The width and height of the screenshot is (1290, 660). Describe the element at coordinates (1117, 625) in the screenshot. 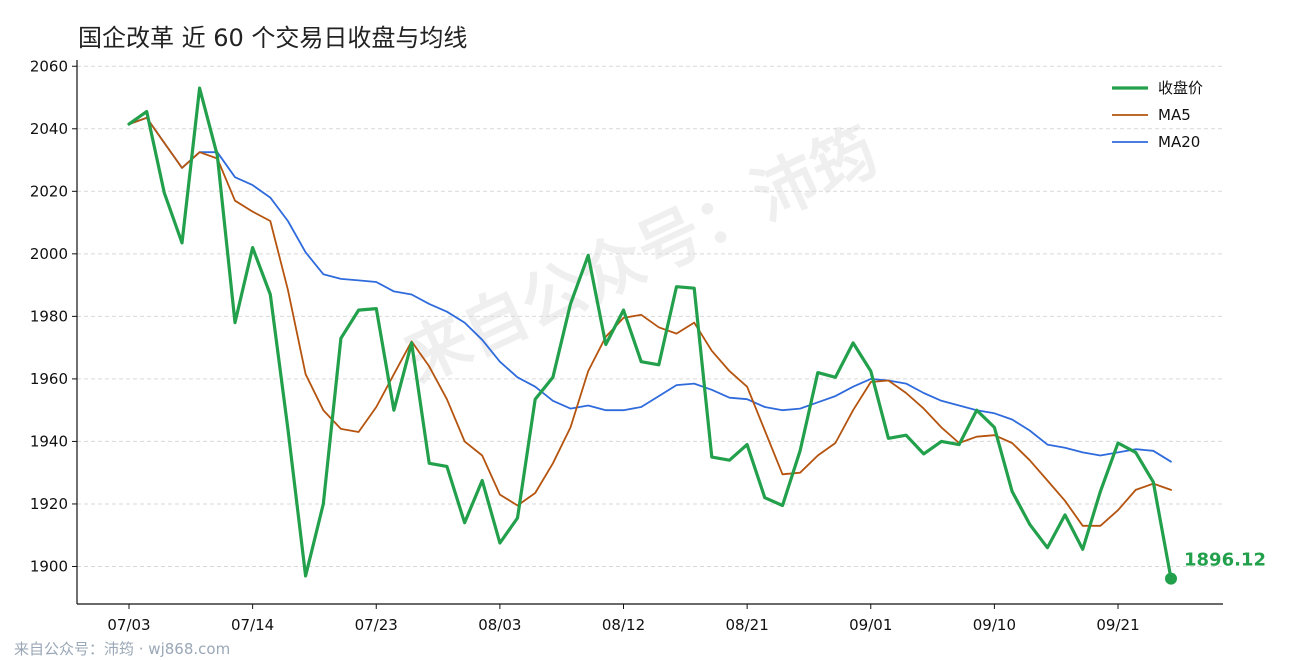

I see `x-tick-label: 09/21` at that location.